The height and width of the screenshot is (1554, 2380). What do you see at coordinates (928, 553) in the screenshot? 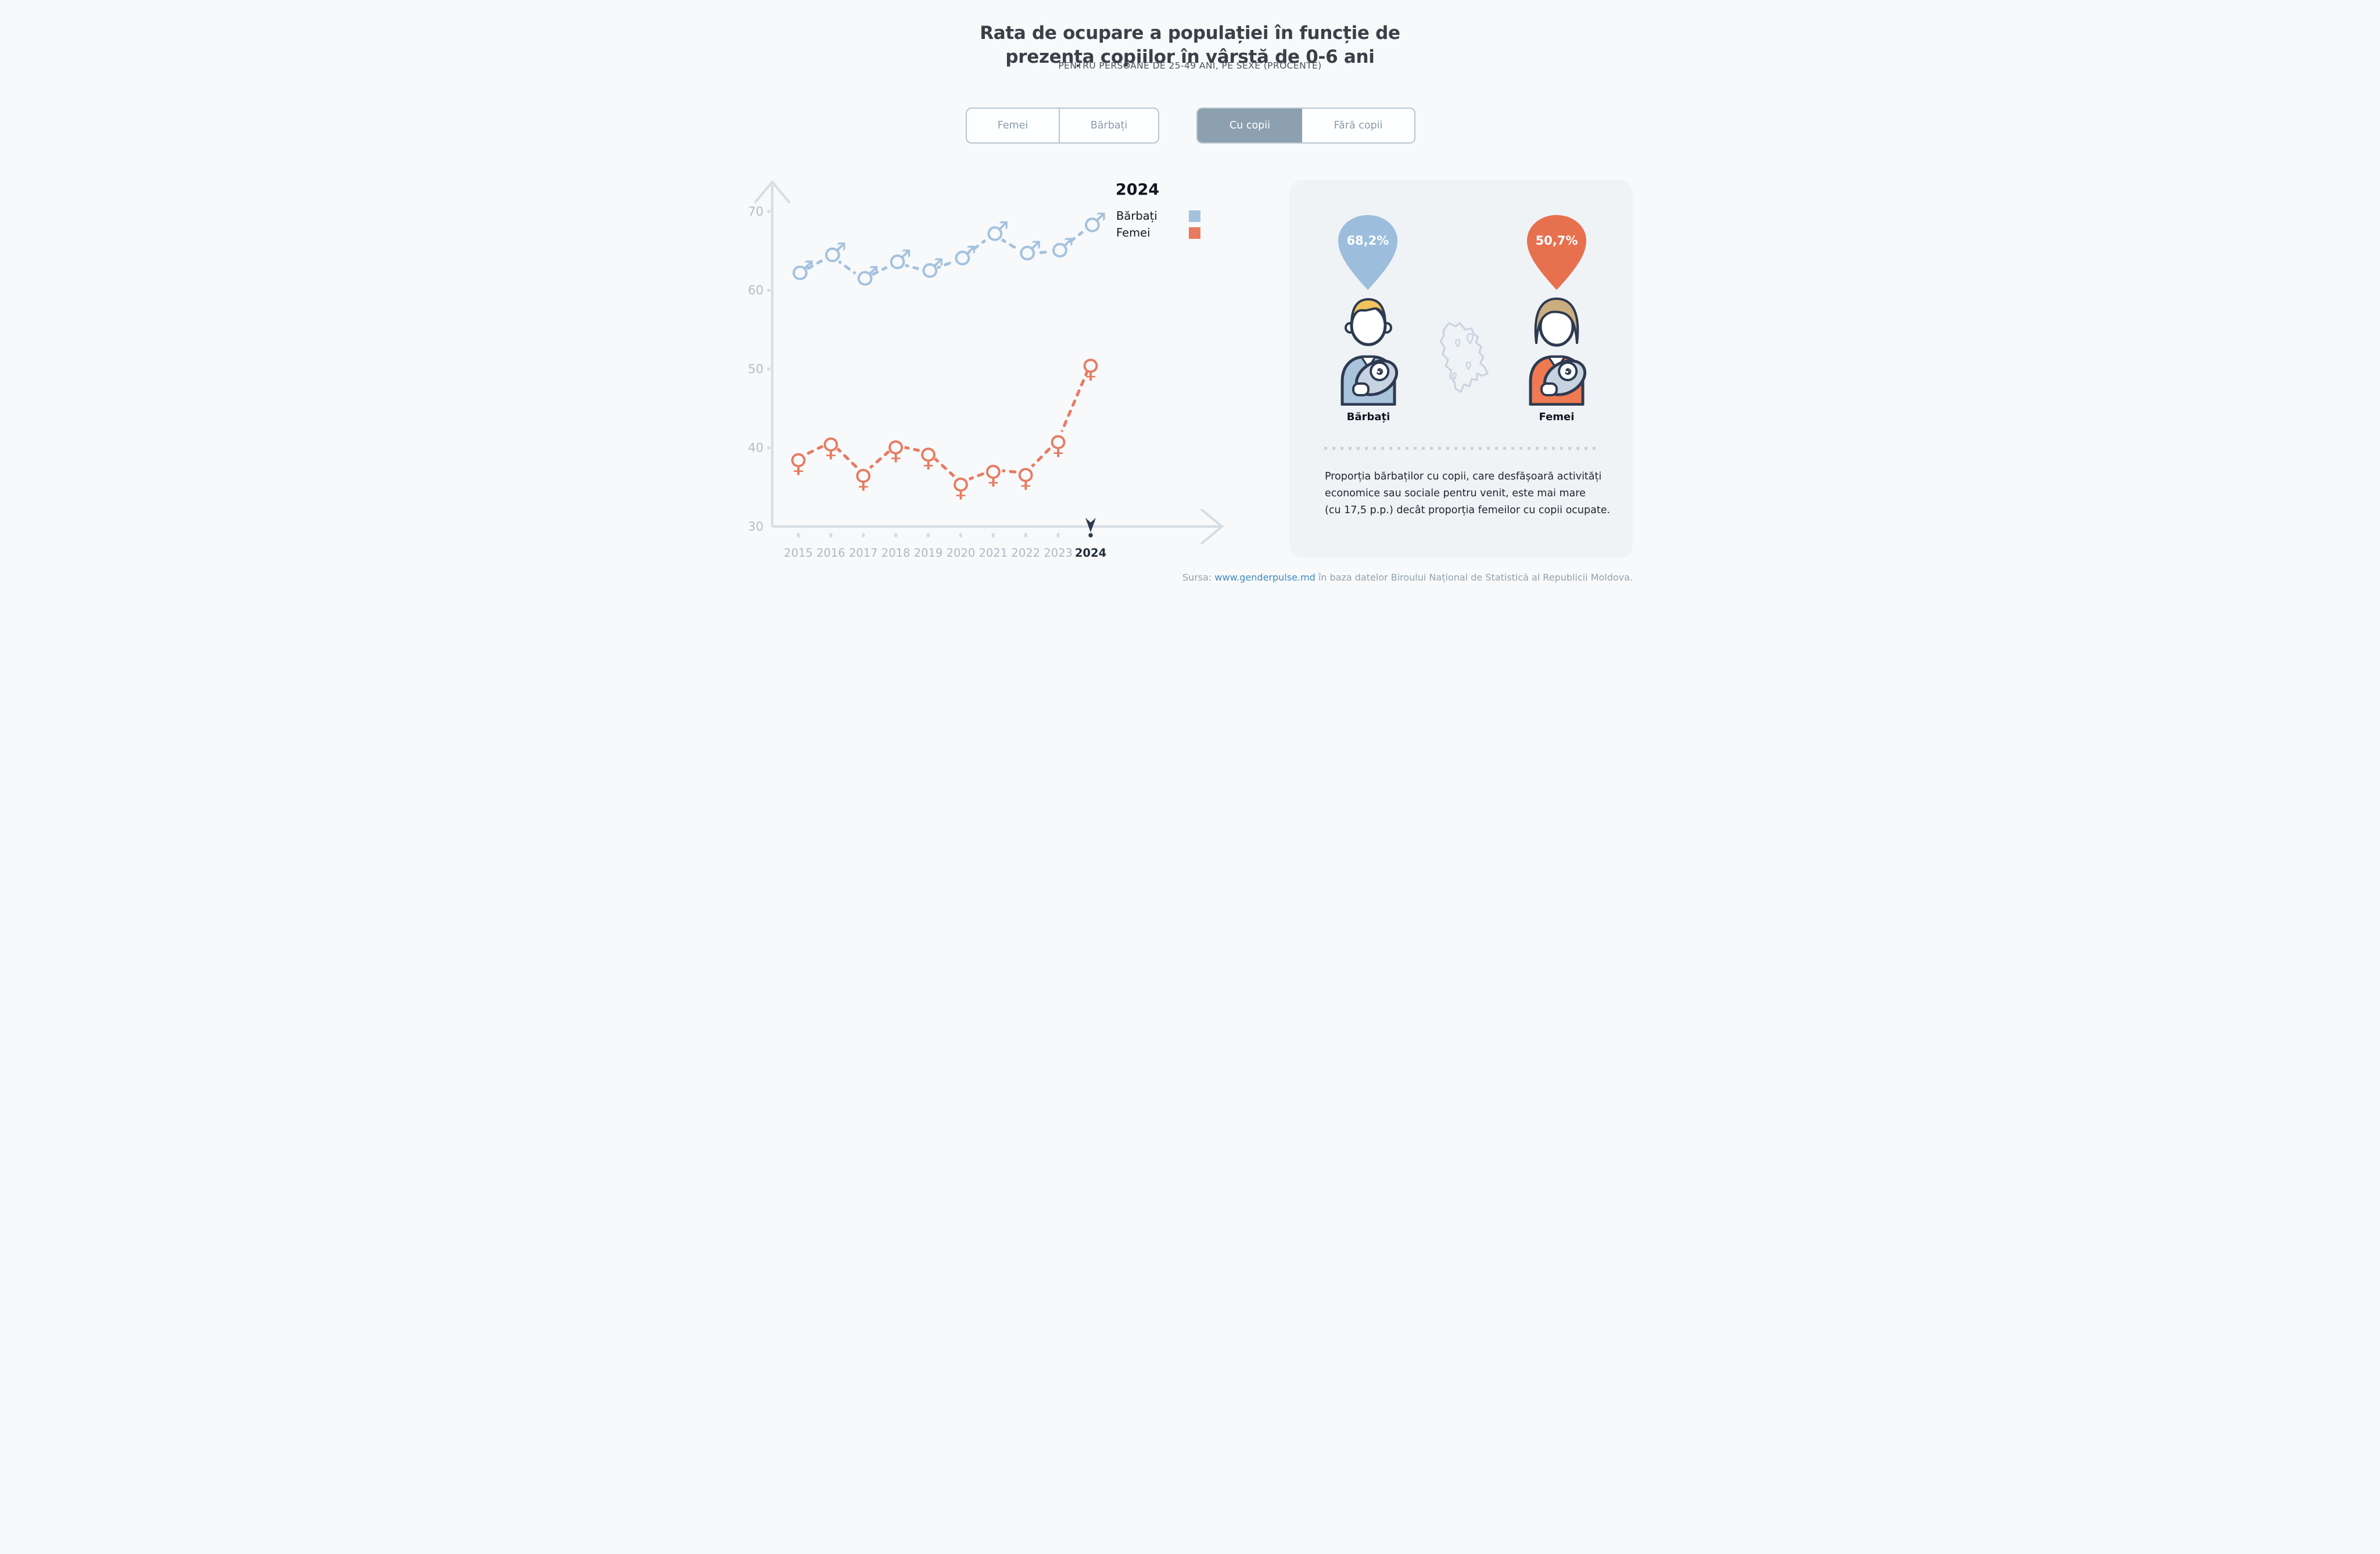
I see `x-tick-label-2019: 2019` at bounding box center [928, 553].